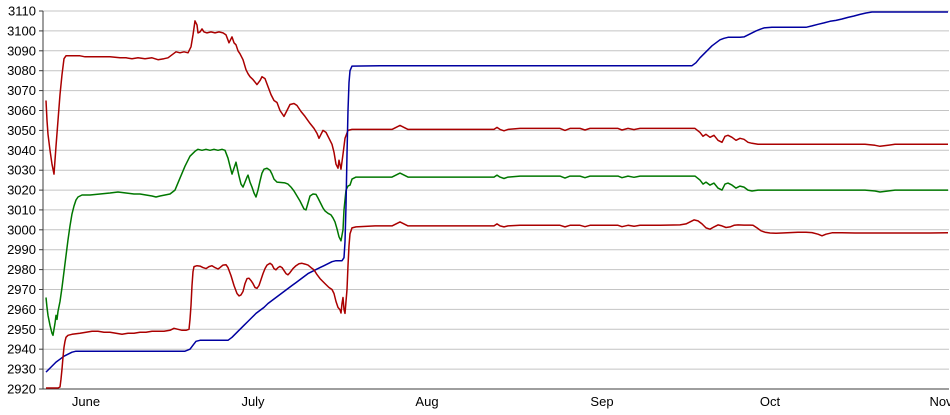  I want to click on y-tick-label: 3040, so click(21, 150).